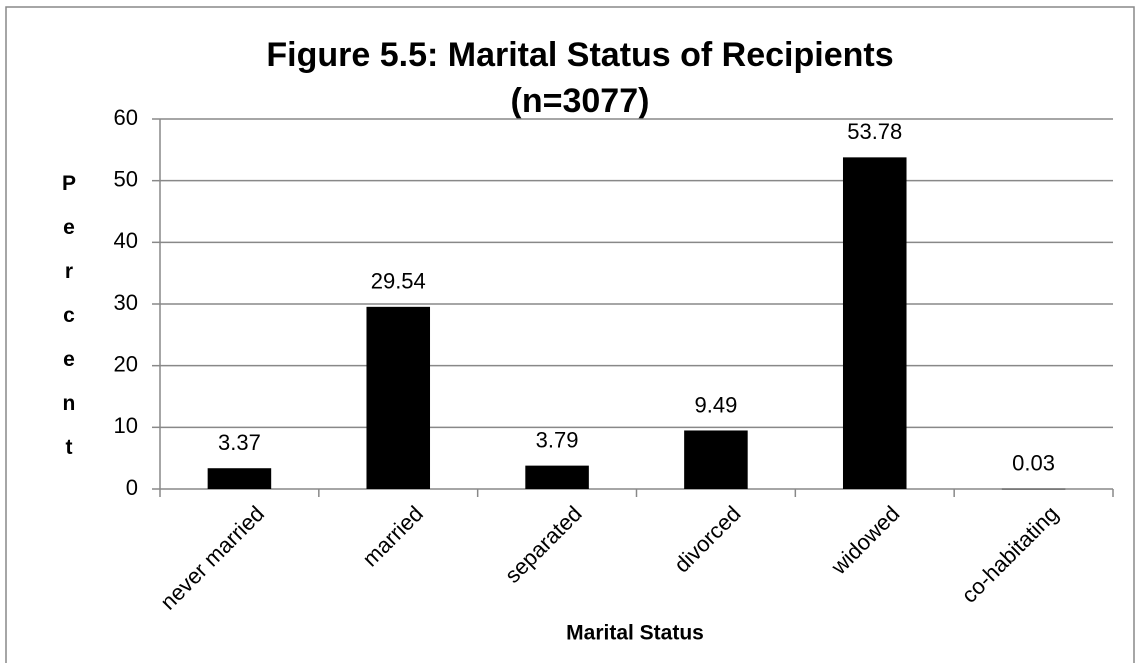 The image size is (1142, 663). Describe the element at coordinates (126, 117) in the screenshot. I see `y-tick-label: 60` at that location.